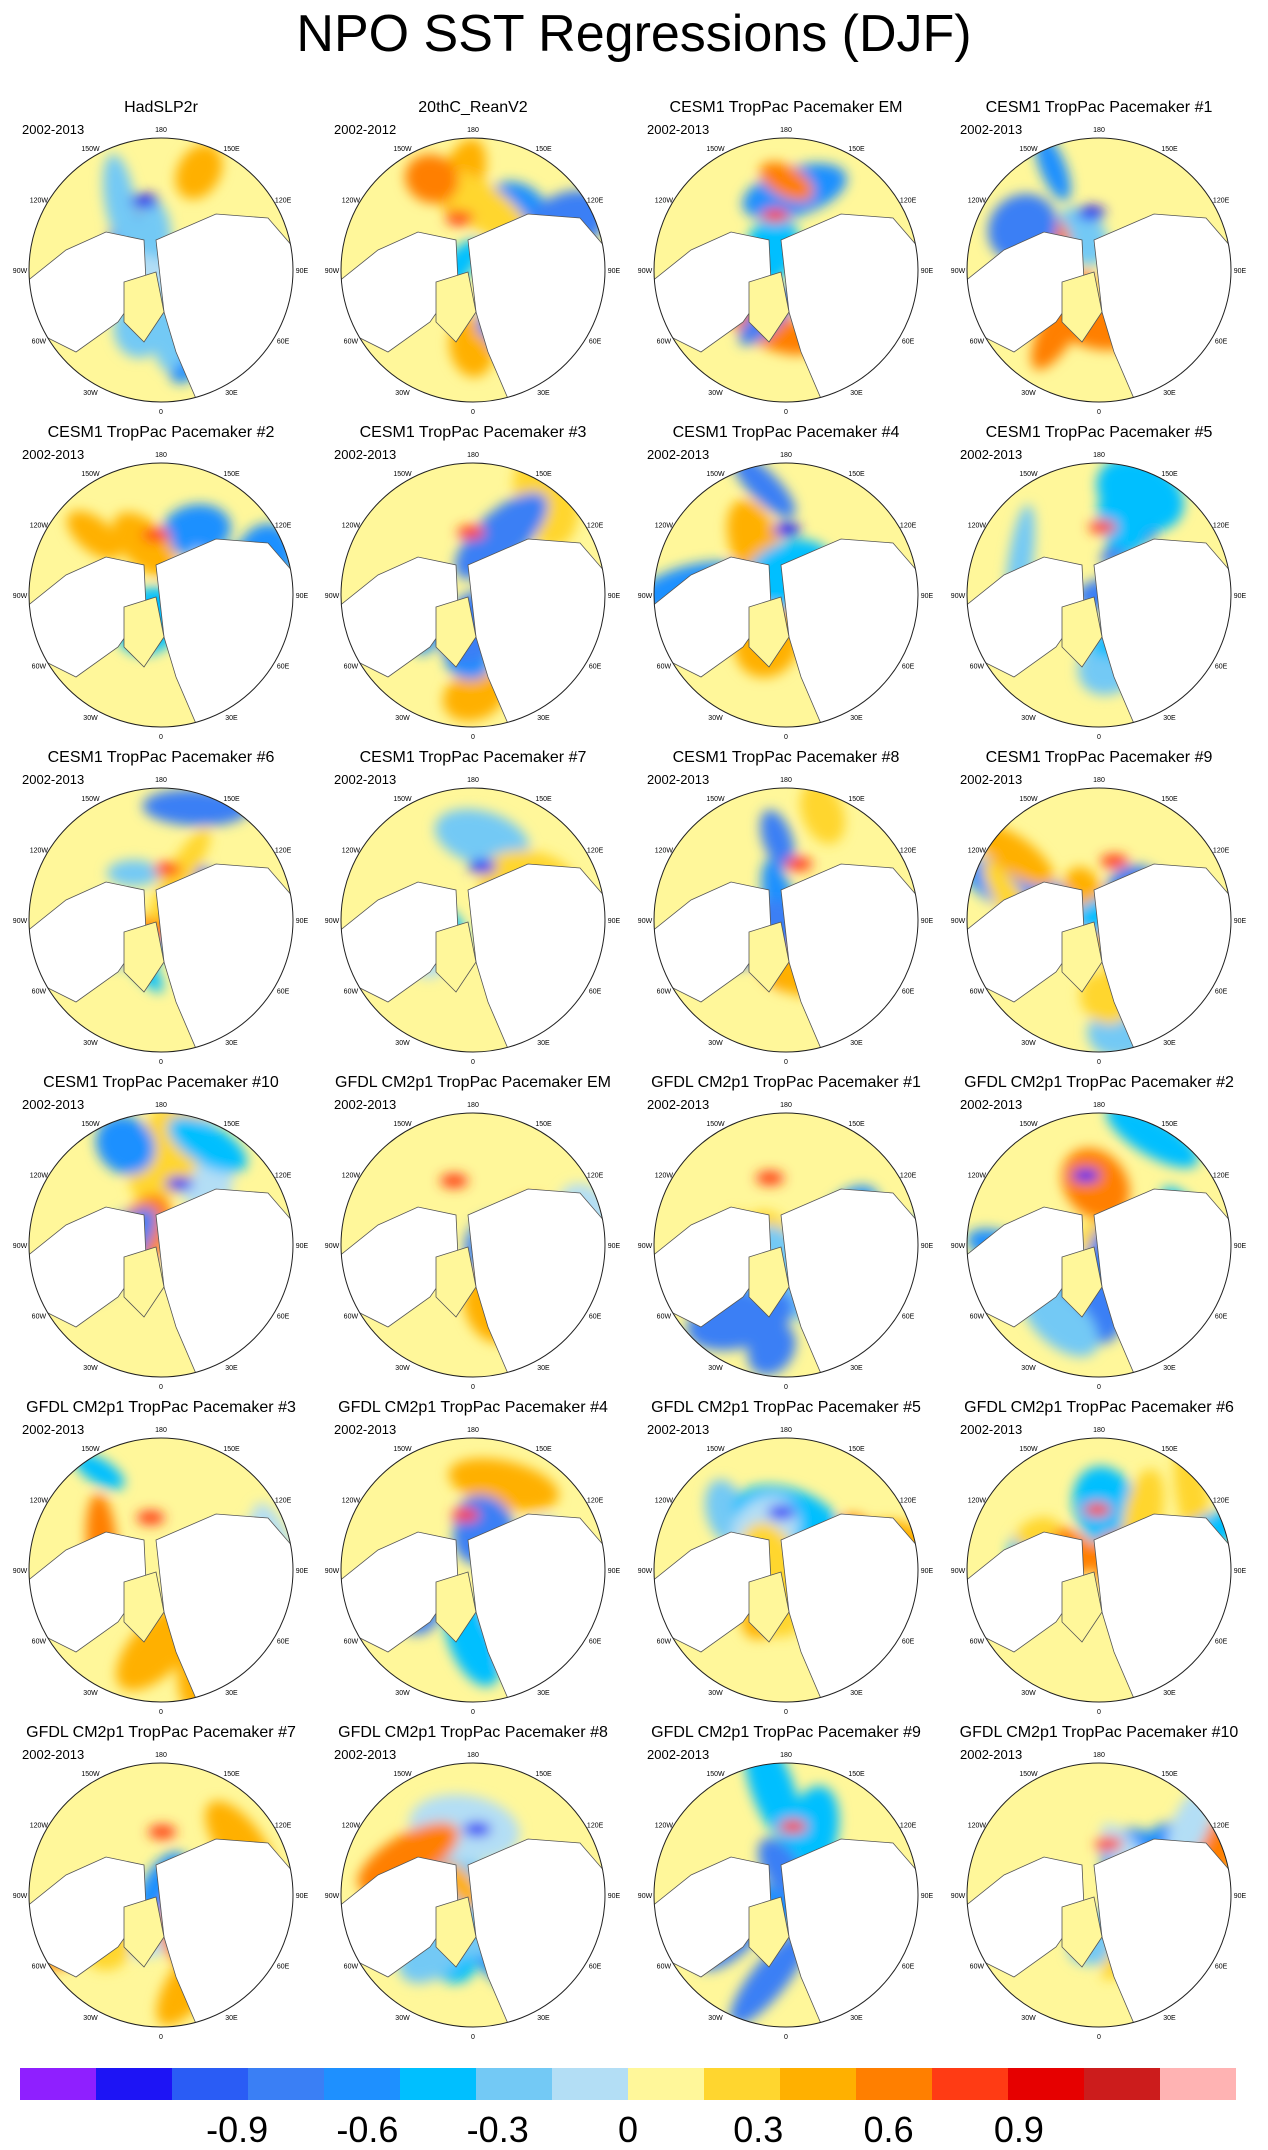 This screenshot has width=1268, height=2150. Describe the element at coordinates (161, 1732) in the screenshot. I see `panel-title: GFDL CM2p1 TropPac Pacemaker #7` at that location.